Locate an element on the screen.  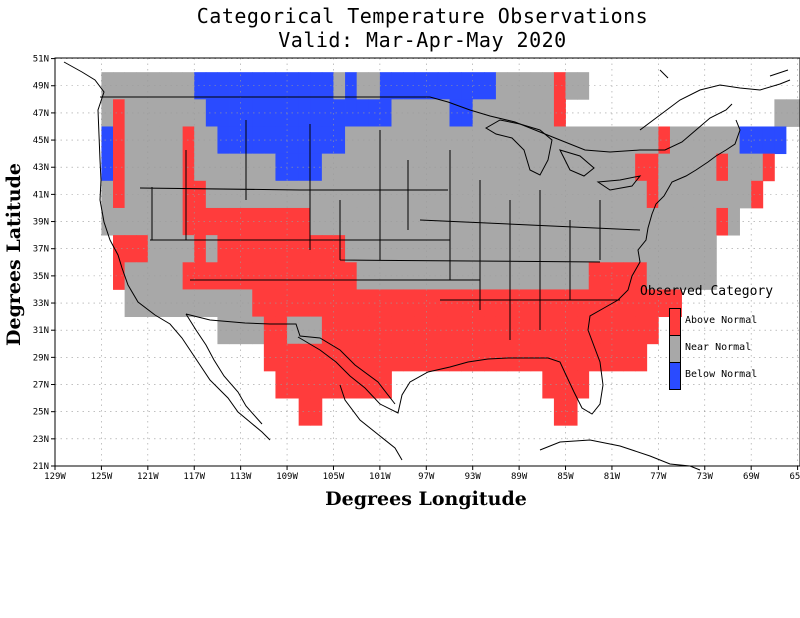
x-tick-label: 85W is located at coordinates (565, 477).